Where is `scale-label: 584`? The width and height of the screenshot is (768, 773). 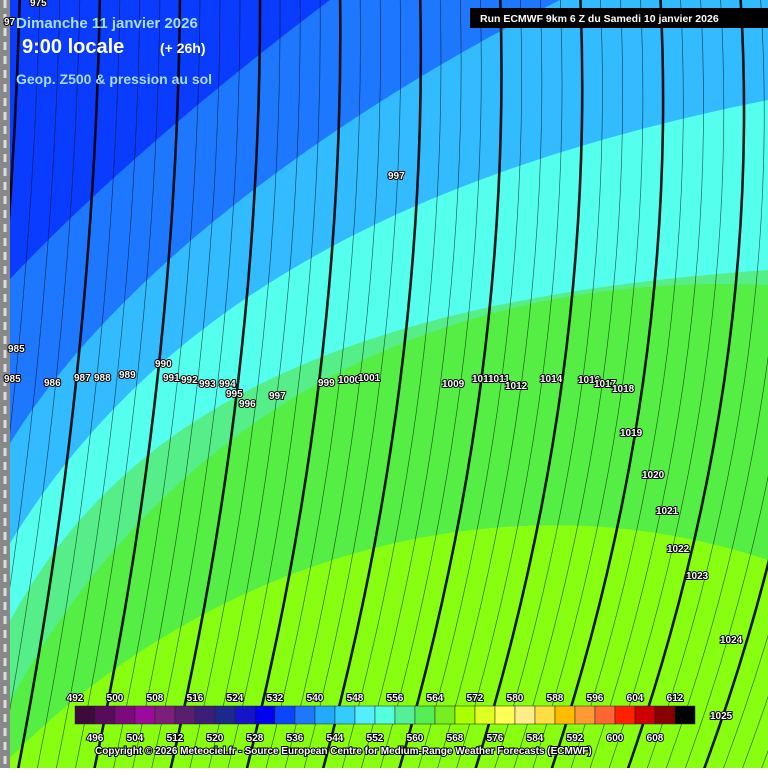 scale-label: 584 is located at coordinates (535, 738).